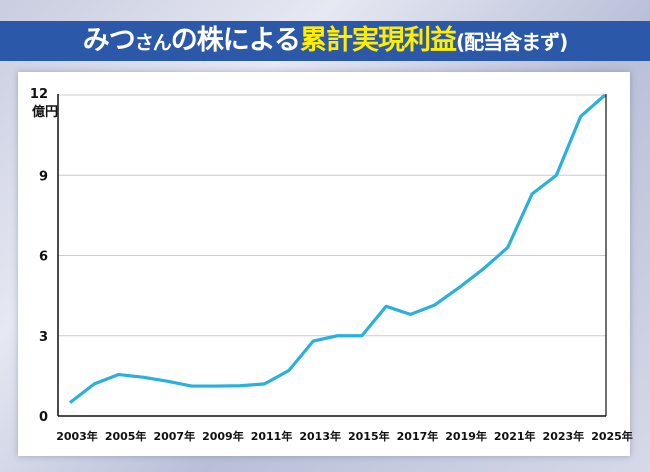 The width and height of the screenshot is (650, 472). Describe the element at coordinates (174, 436) in the screenshot. I see `x-tick-label: 2007年` at that location.